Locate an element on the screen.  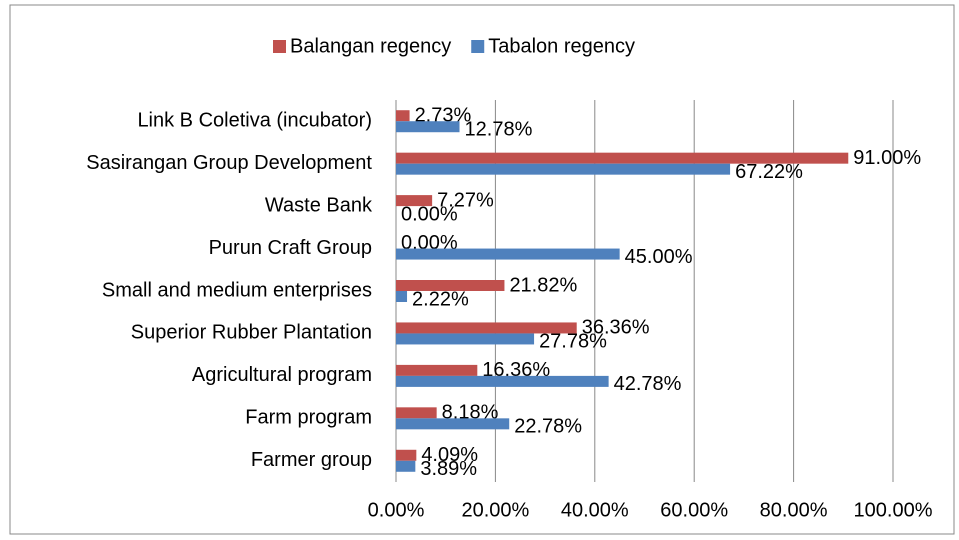
data-label: 67.22% is located at coordinates (769, 172).